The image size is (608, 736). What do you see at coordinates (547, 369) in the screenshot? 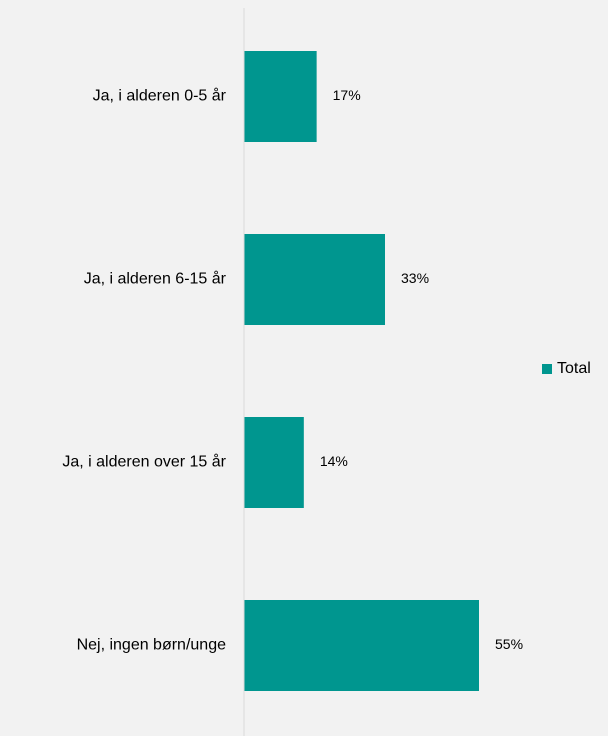
I see `legend-swatch` at bounding box center [547, 369].